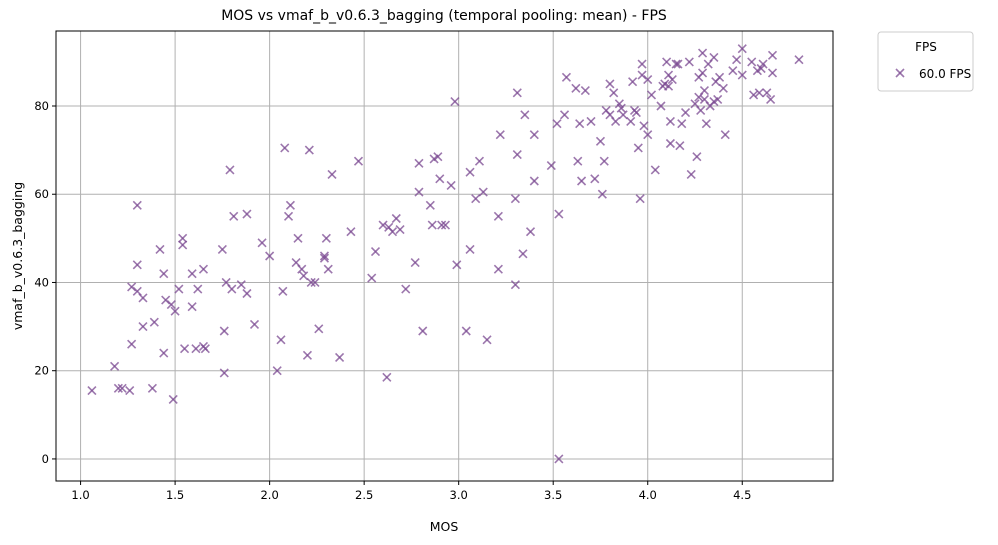  I want to click on y-tick-label: 80, so click(41, 106).